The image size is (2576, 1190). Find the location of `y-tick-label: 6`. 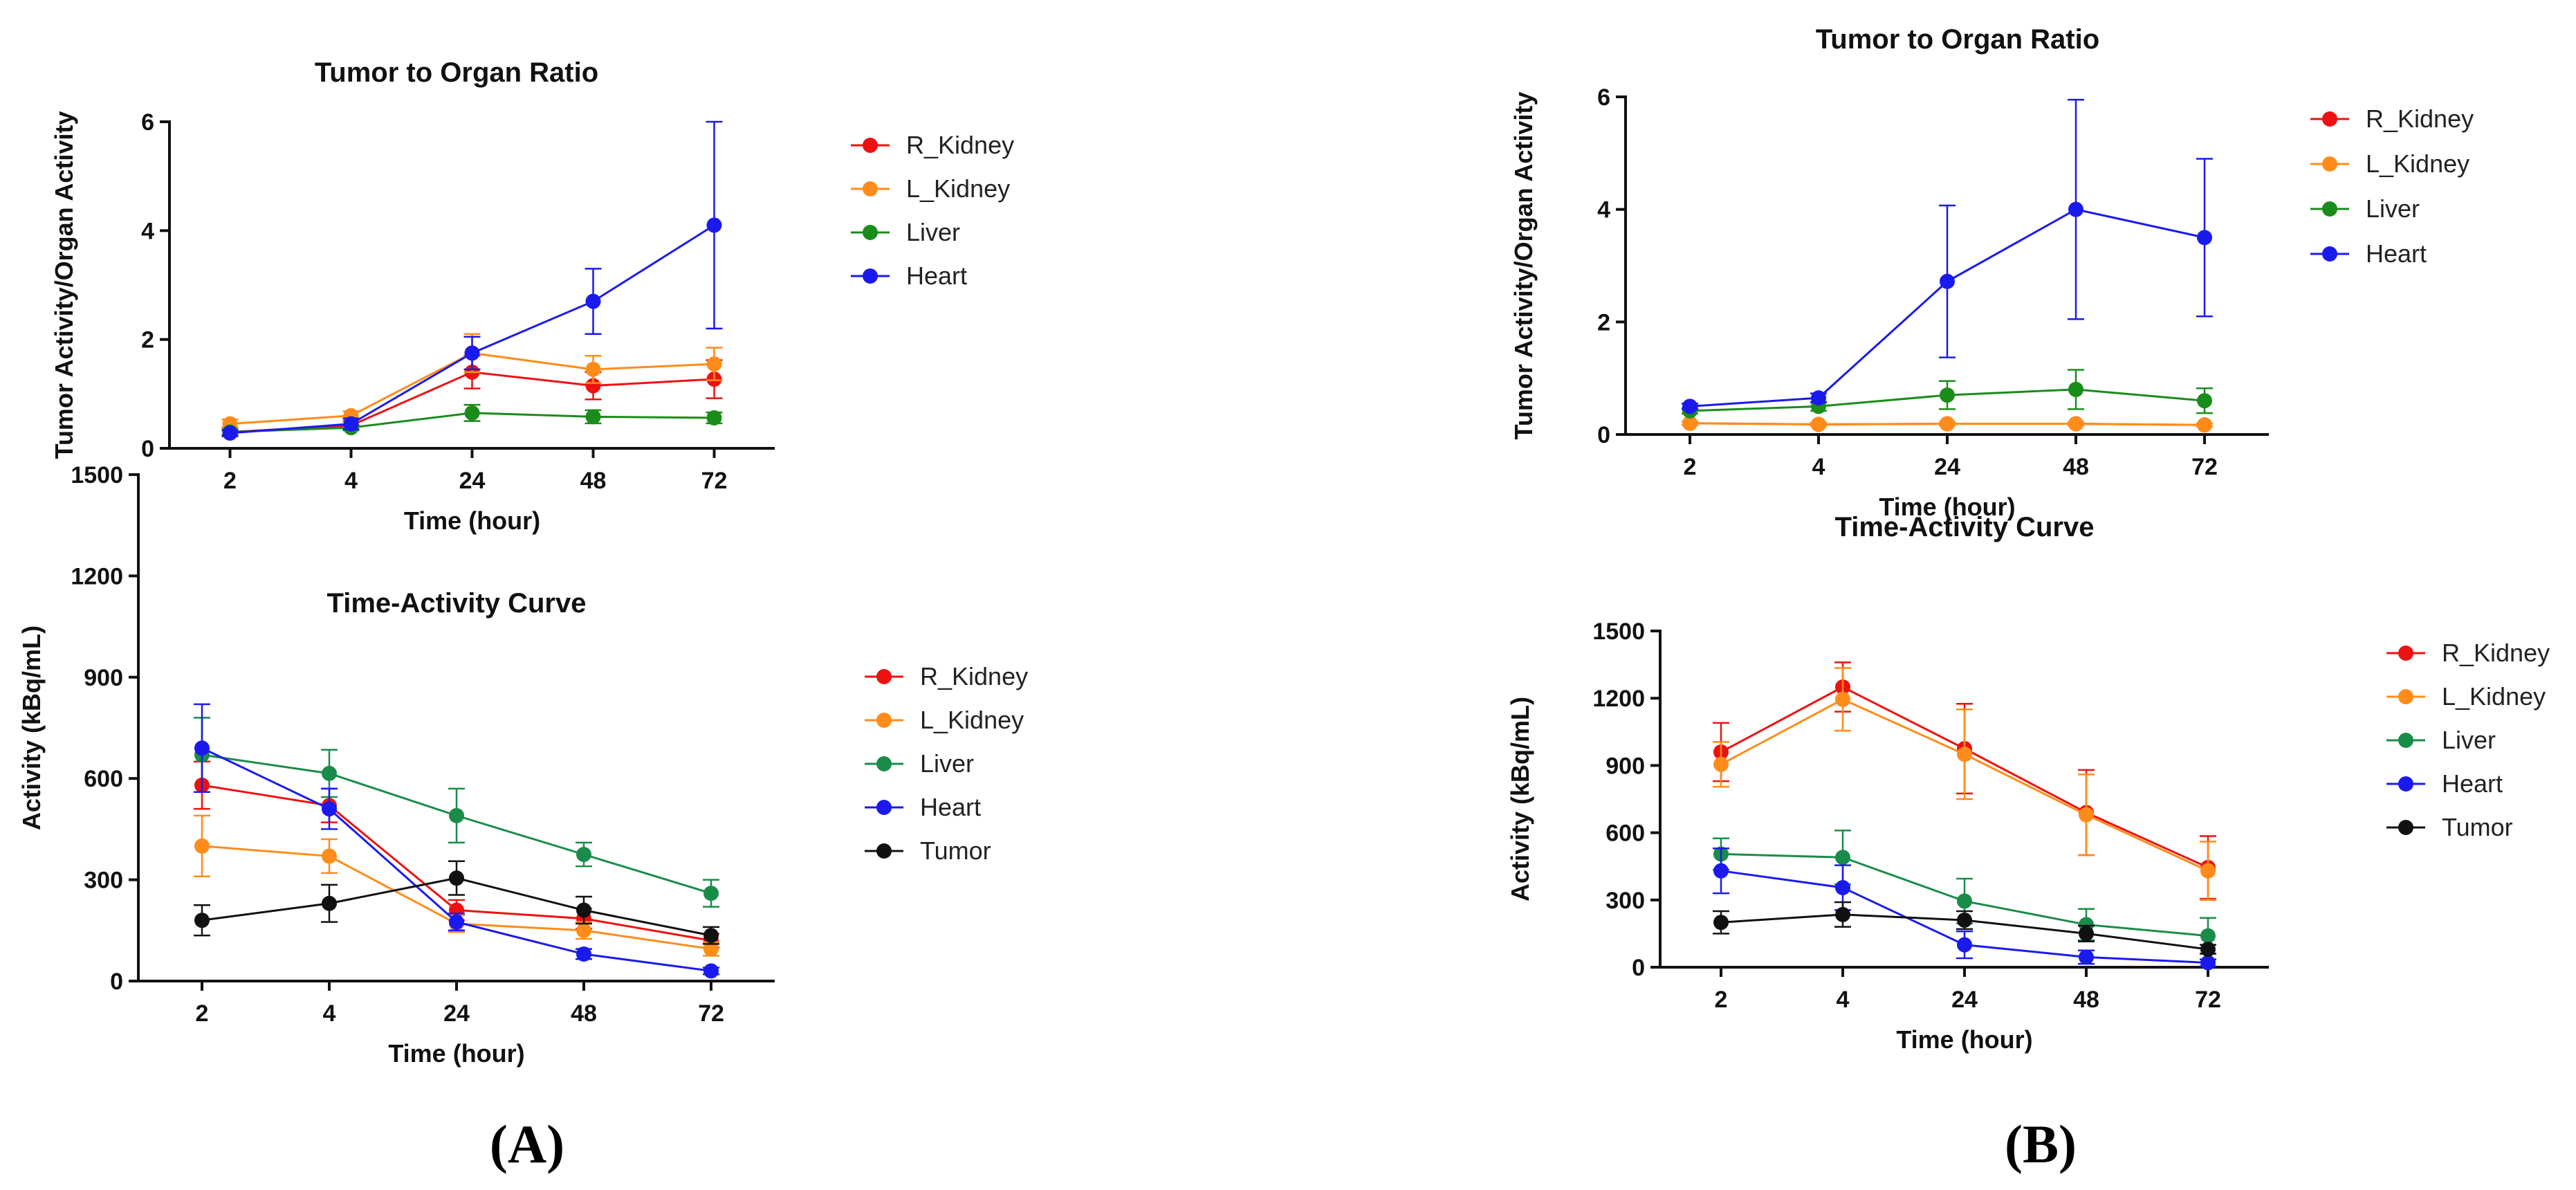

y-tick-label: 6 is located at coordinates (147, 122).